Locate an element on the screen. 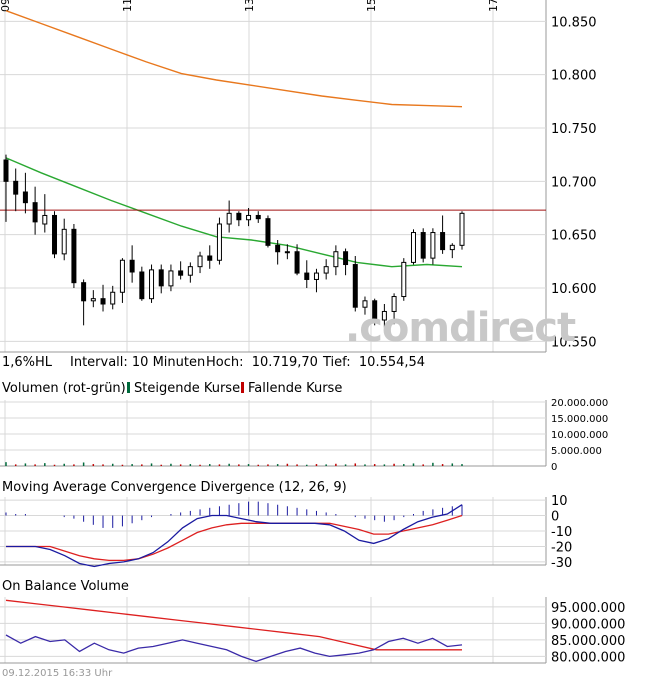 Image resolution: width=645 pixels, height=685 pixels. info-prefix: 1,6%HL is located at coordinates (27, 362).